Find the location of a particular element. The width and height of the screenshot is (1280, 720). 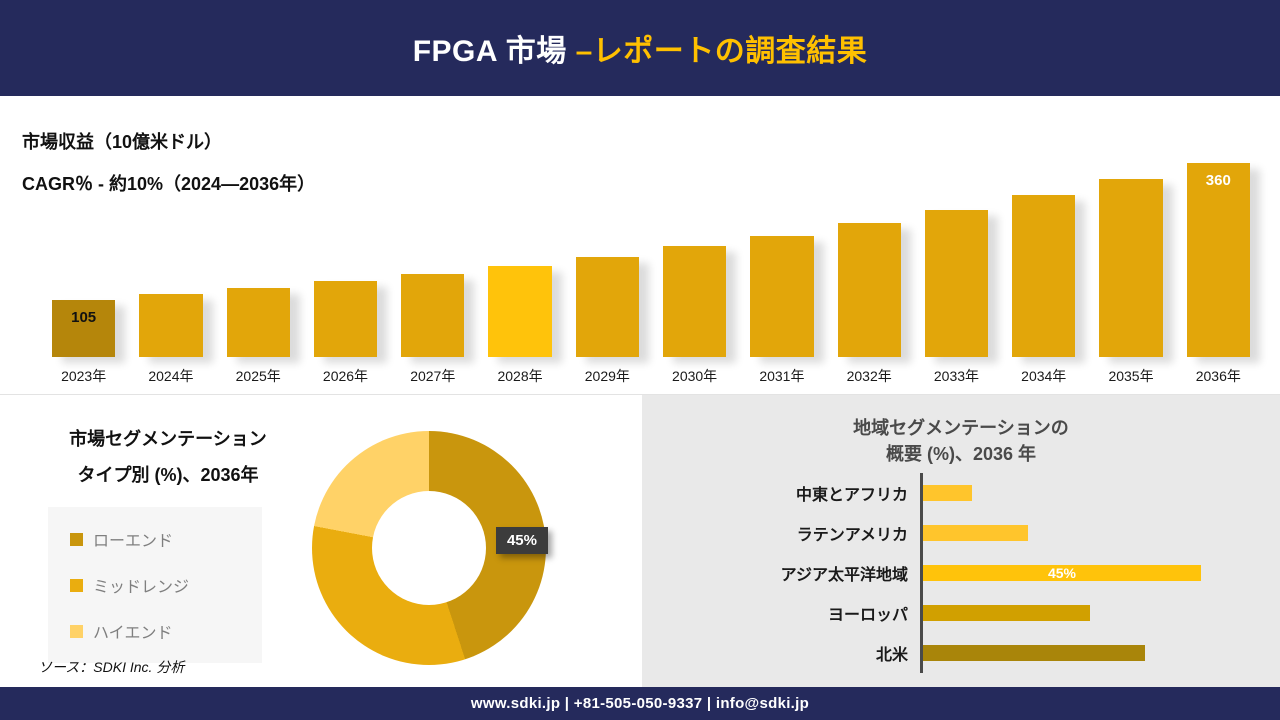

region-chart-title-line1: 地域セグメンテーションの is located at coordinates (961, 428).